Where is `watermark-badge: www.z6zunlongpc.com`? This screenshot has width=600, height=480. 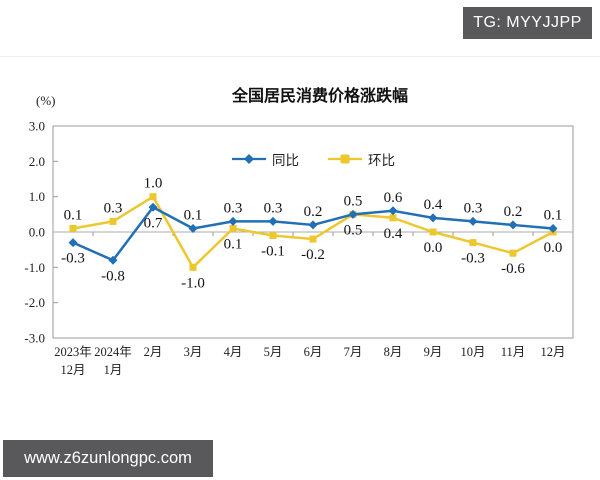 watermark-badge: www.z6zunlongpc.com is located at coordinates (108, 458).